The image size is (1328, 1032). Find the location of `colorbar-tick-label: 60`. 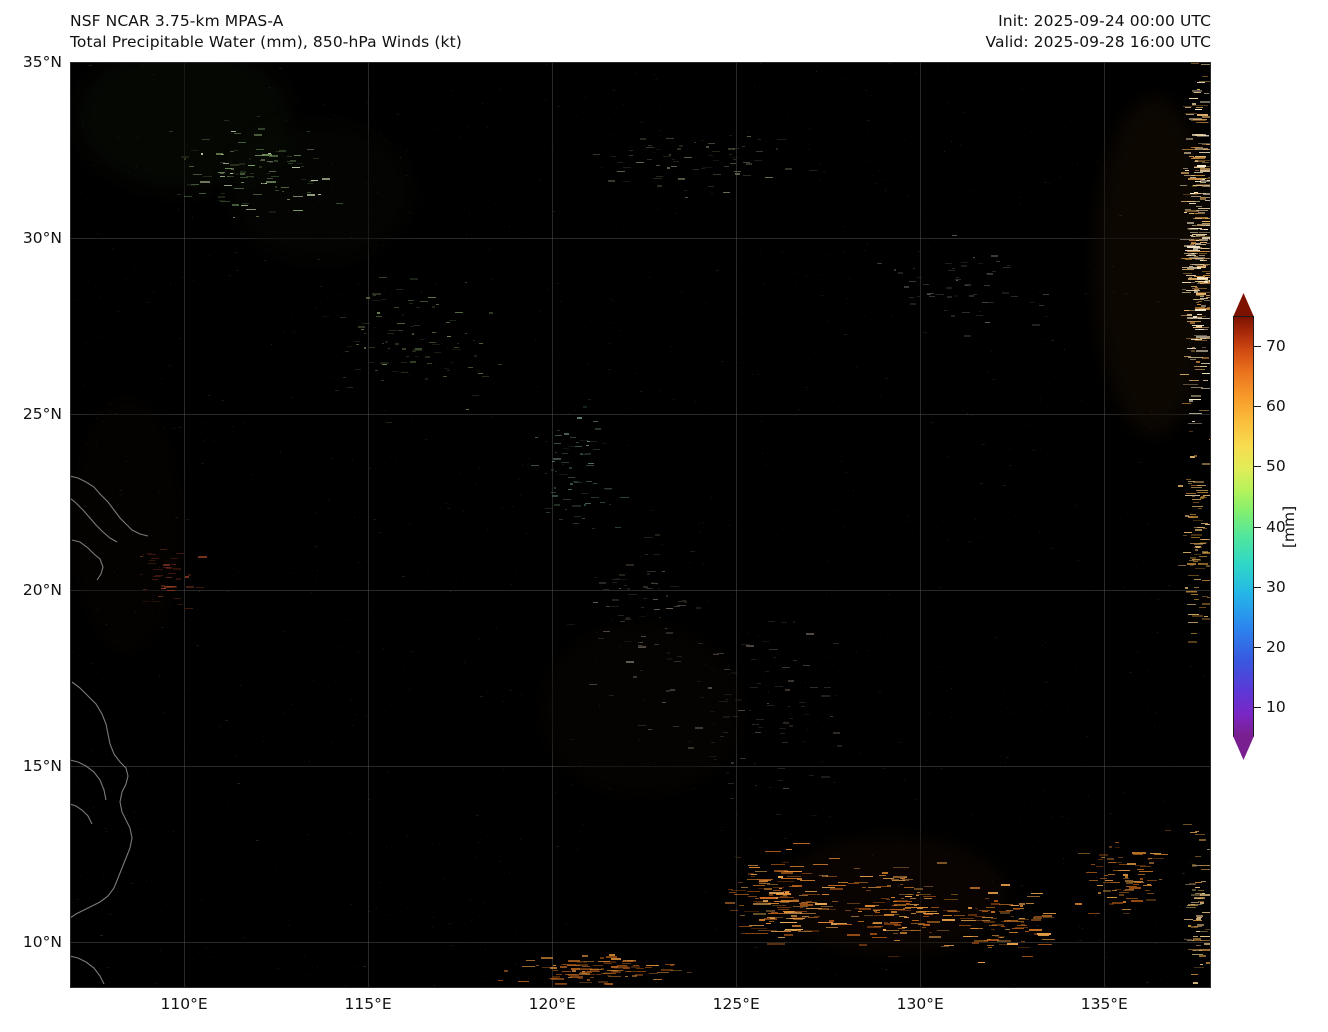

colorbar-tick-label: 60 is located at coordinates (1276, 406).